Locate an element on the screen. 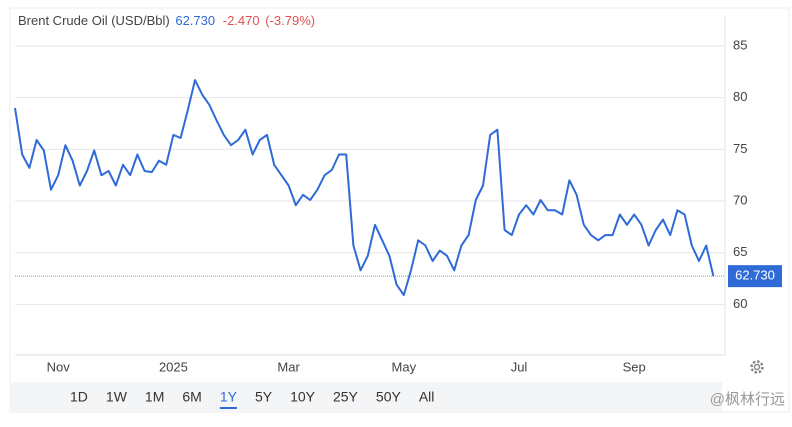 The height and width of the screenshot is (427, 792). last-price-badge is located at coordinates (755, 276).